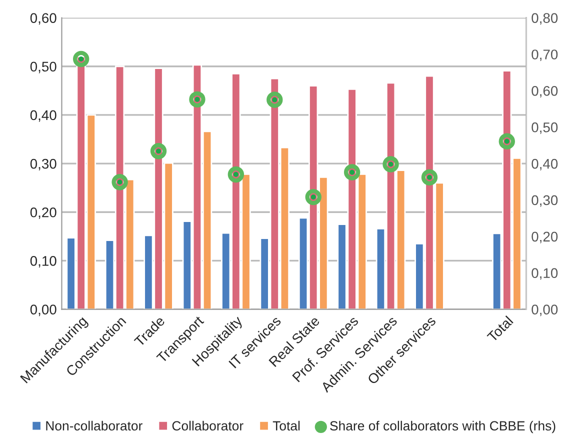 Image resolution: width=588 pixels, height=445 pixels. What do you see at coordinates (545, 92) in the screenshot?
I see `y2-tick-label: 0,60` at bounding box center [545, 92].